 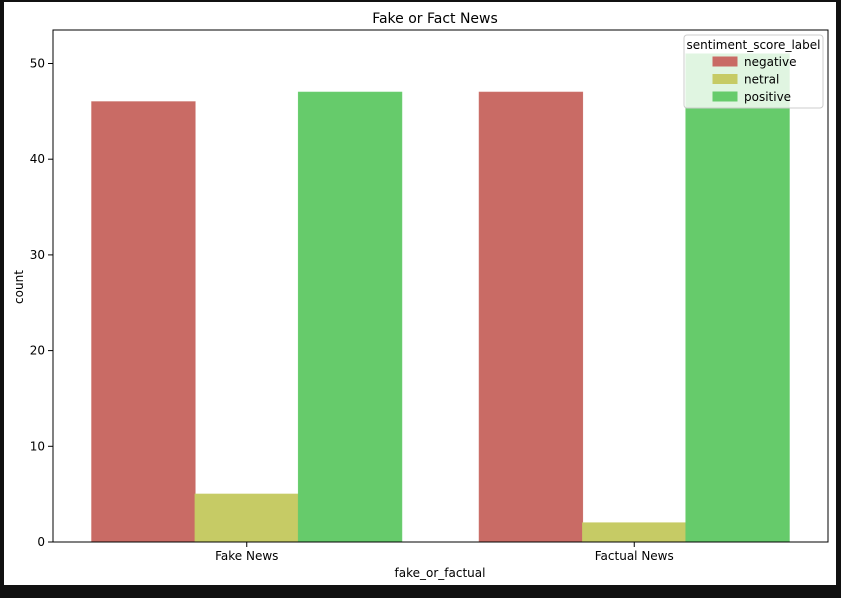 I want to click on legend-label-netral: netral, so click(x=761, y=80).